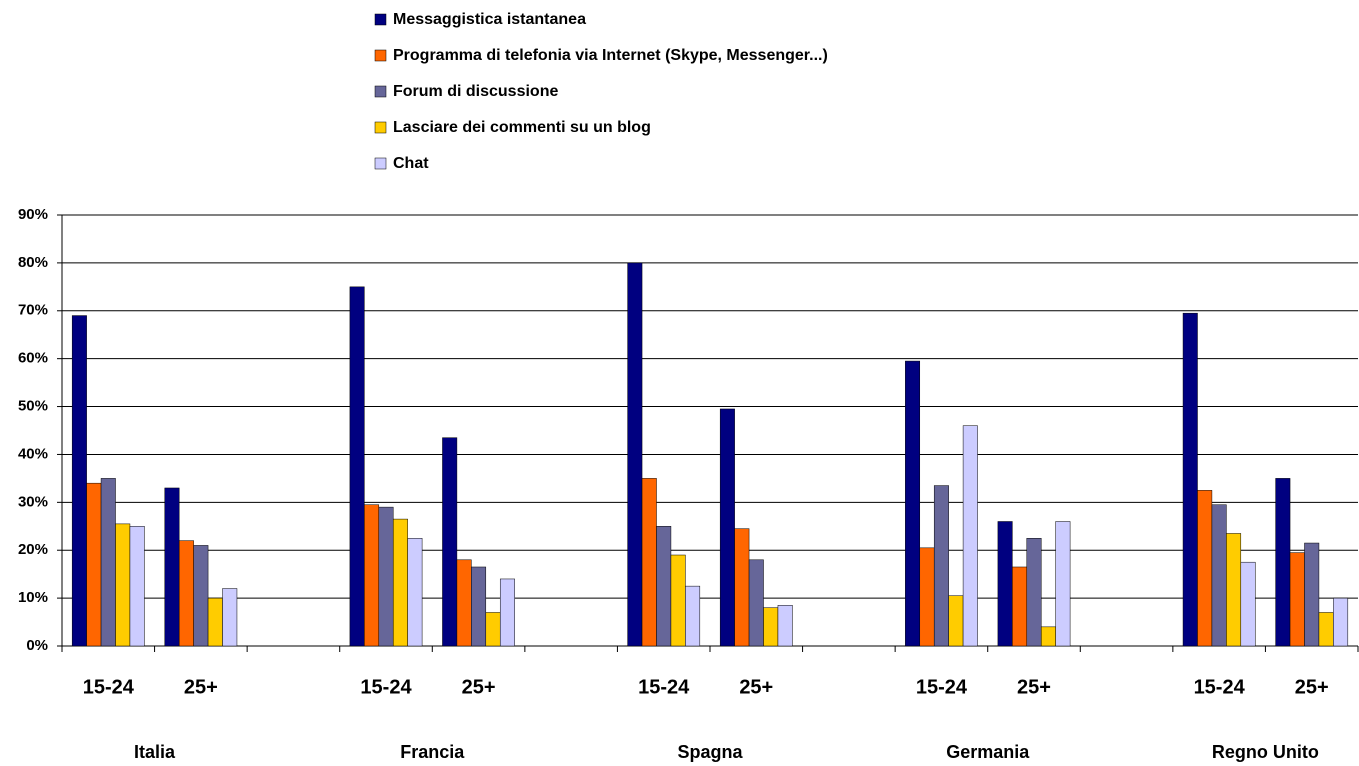 The width and height of the screenshot is (1359, 766). Describe the element at coordinates (33, 310) in the screenshot. I see `y-tick-label: 70%` at that location.